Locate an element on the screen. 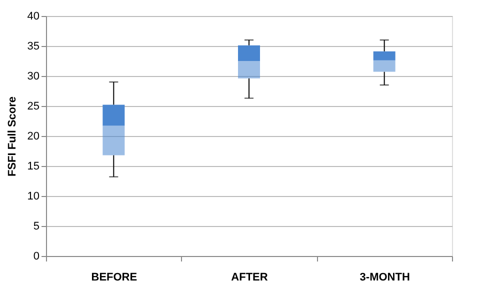 The height and width of the screenshot is (292, 486). y-tick-label: 10 is located at coordinates (33, 196).